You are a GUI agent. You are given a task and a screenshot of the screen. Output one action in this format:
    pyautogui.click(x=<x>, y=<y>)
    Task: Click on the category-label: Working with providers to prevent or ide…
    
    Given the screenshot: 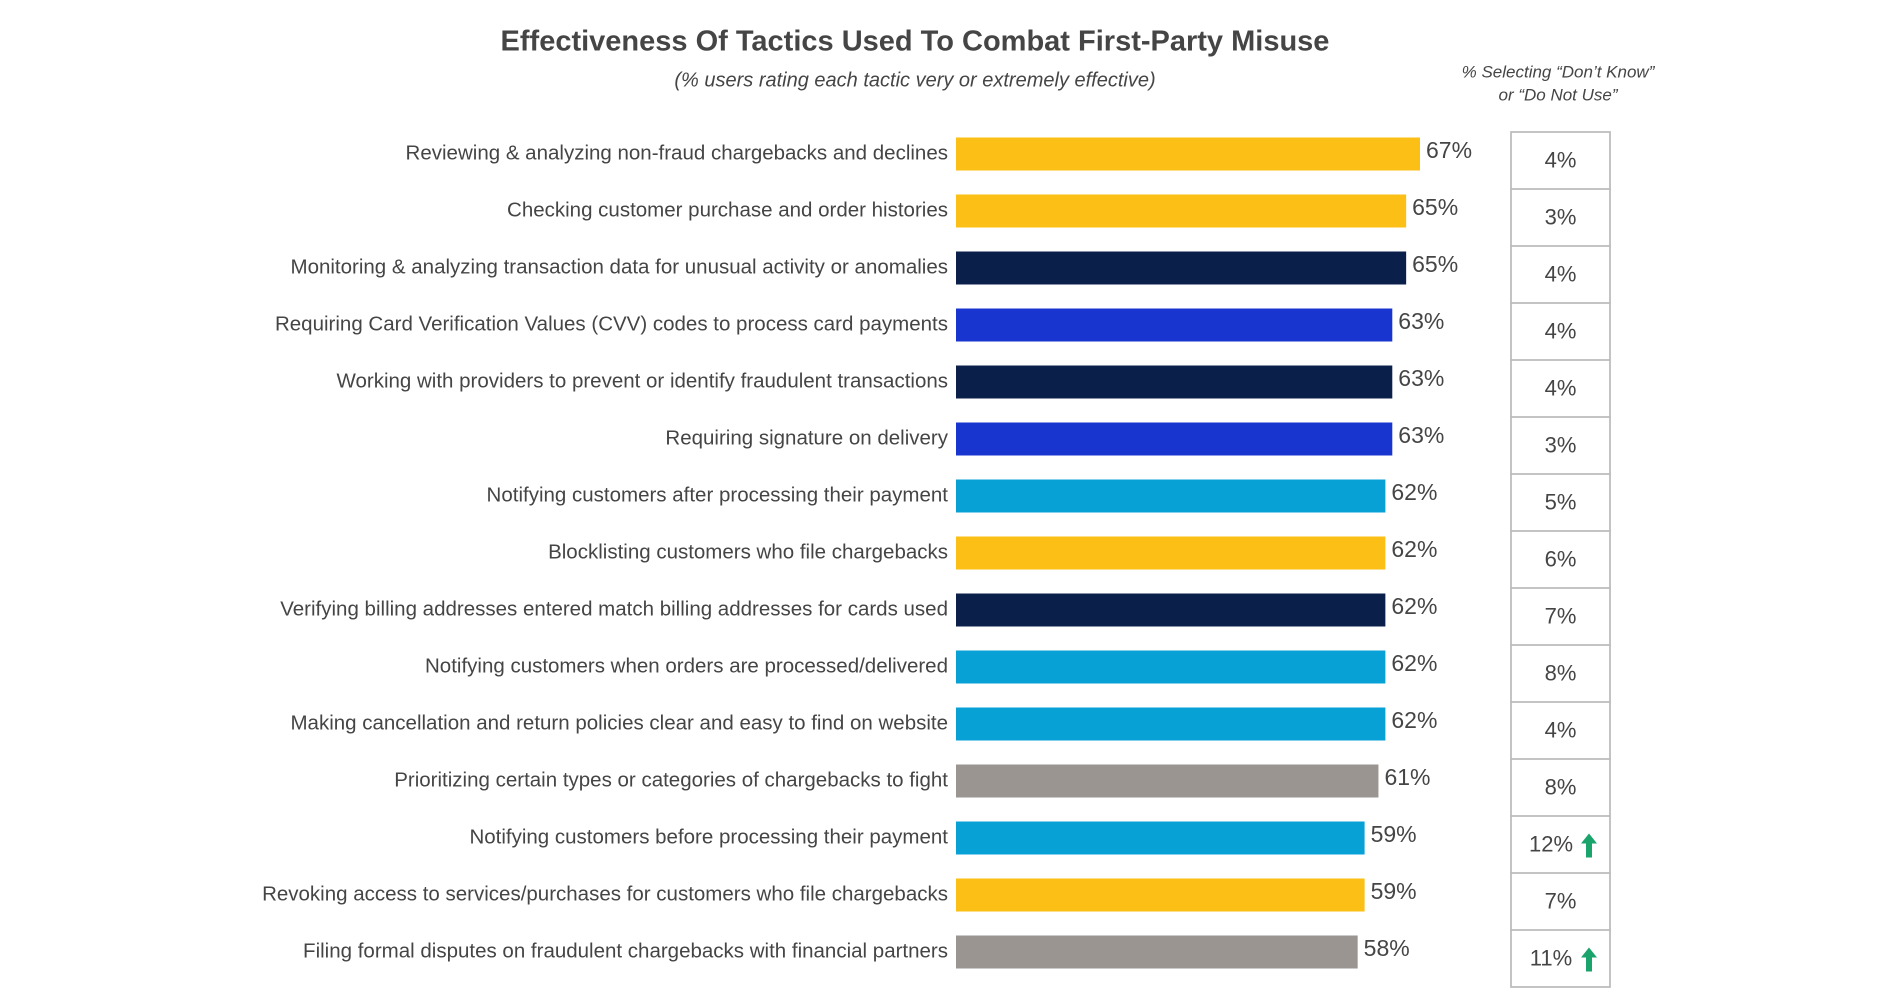 What is the action you would take?
    pyautogui.click(x=642, y=380)
    